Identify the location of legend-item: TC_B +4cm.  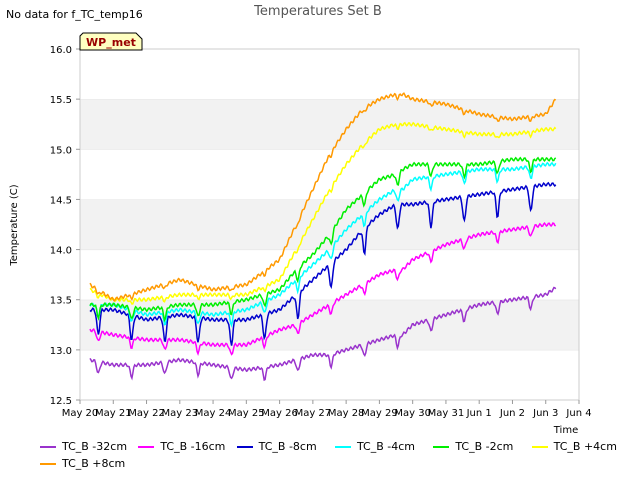
(580, 446).